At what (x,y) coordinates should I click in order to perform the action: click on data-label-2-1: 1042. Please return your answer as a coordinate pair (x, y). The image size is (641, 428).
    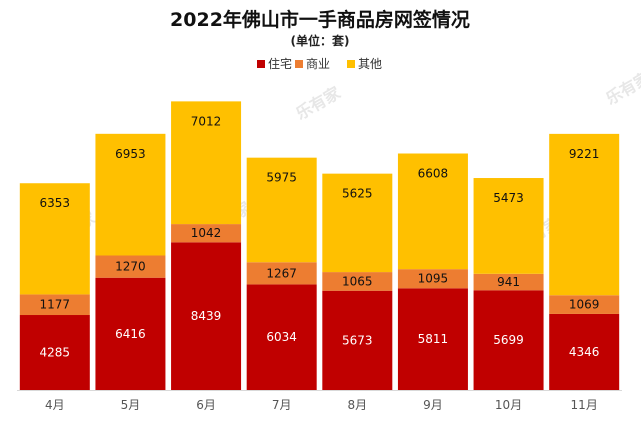
    Looking at the image, I should click on (206, 233).